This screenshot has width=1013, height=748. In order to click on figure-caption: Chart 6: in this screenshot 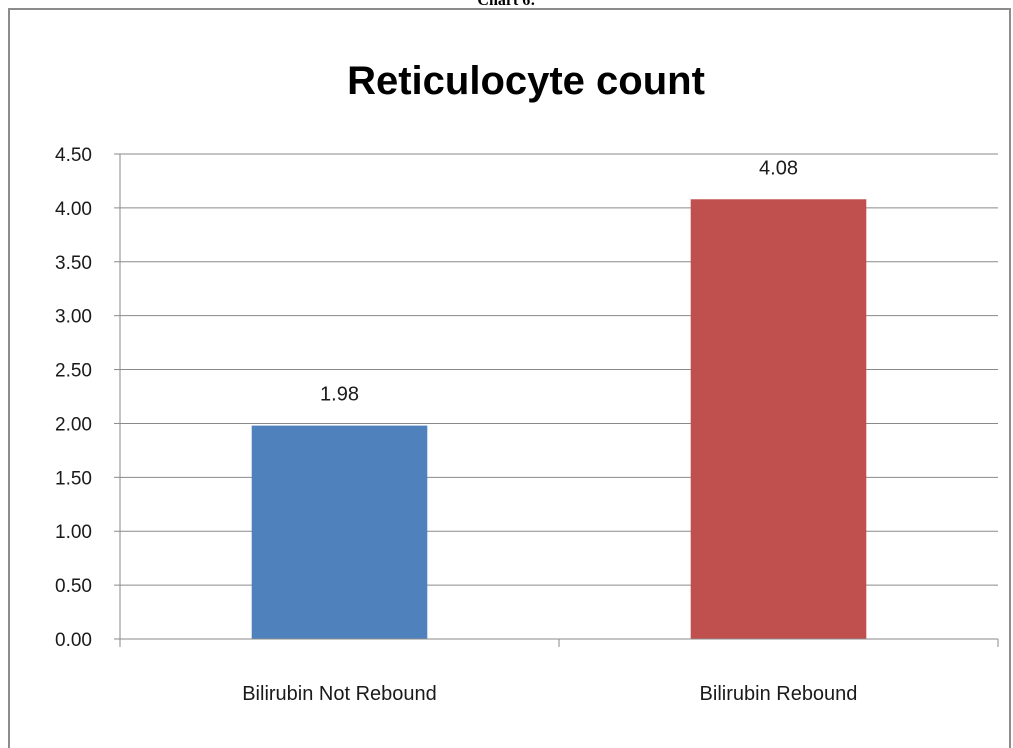, I will do `click(506, 4)`.